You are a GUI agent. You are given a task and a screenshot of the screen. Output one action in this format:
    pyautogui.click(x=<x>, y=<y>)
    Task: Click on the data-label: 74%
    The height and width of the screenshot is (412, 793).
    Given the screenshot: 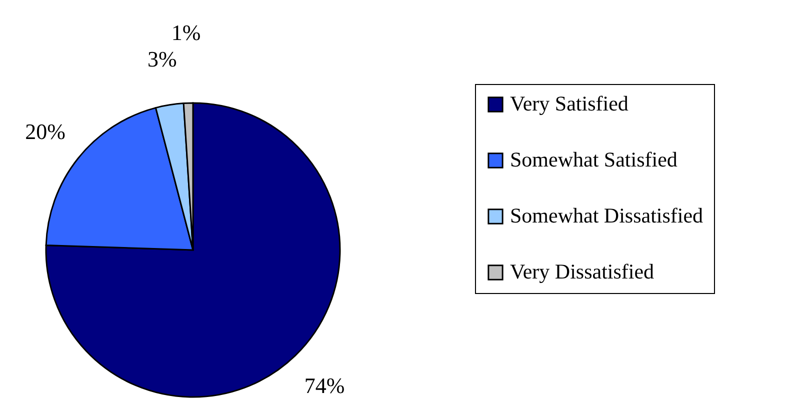 What is the action you would take?
    pyautogui.click(x=324, y=385)
    